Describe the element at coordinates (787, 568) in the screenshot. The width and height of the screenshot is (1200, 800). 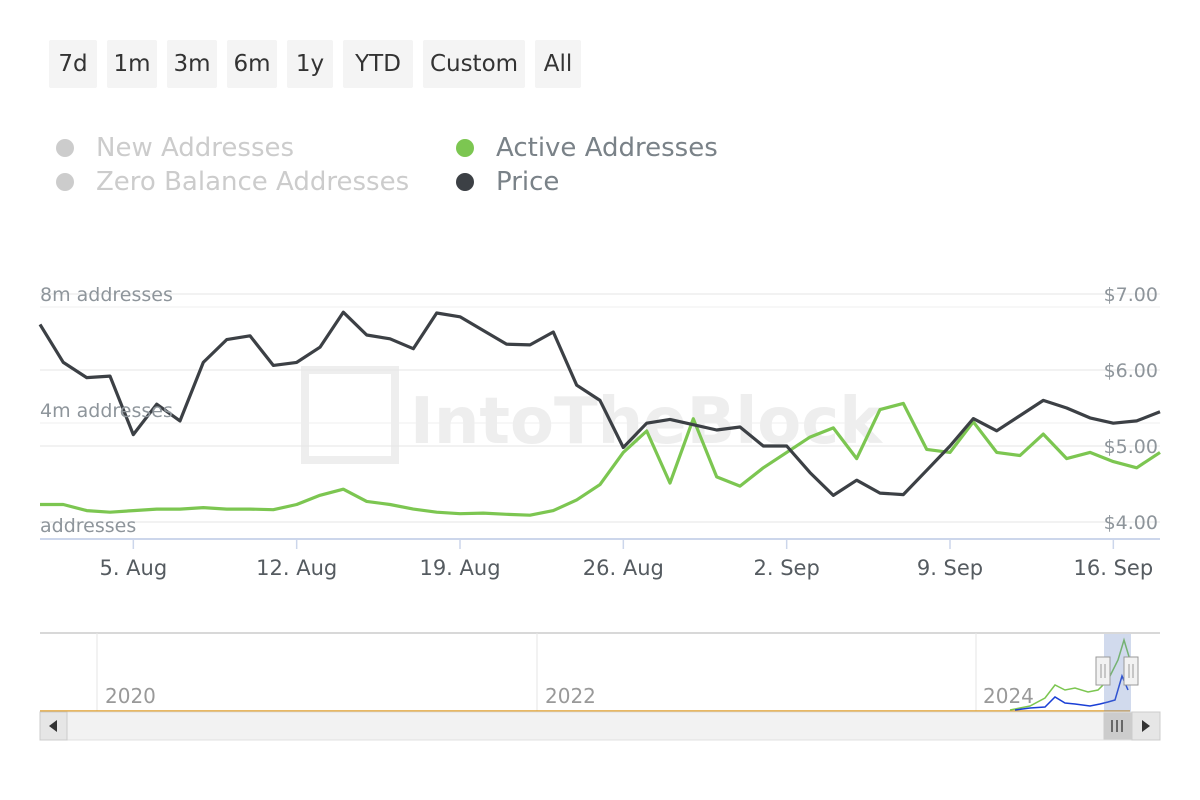
I see `x-axis-label: 2. Sep` at that location.